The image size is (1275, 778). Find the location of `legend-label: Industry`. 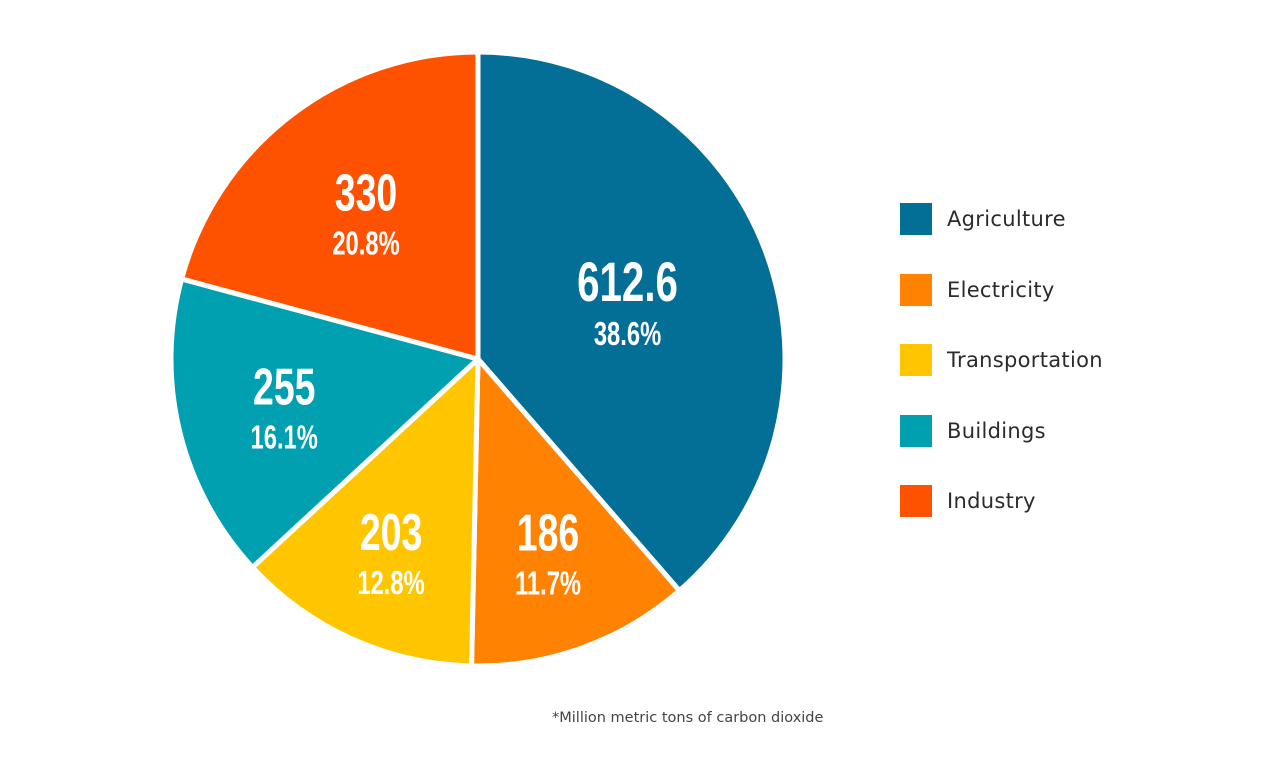

legend-label: Industry is located at coordinates (991, 501).